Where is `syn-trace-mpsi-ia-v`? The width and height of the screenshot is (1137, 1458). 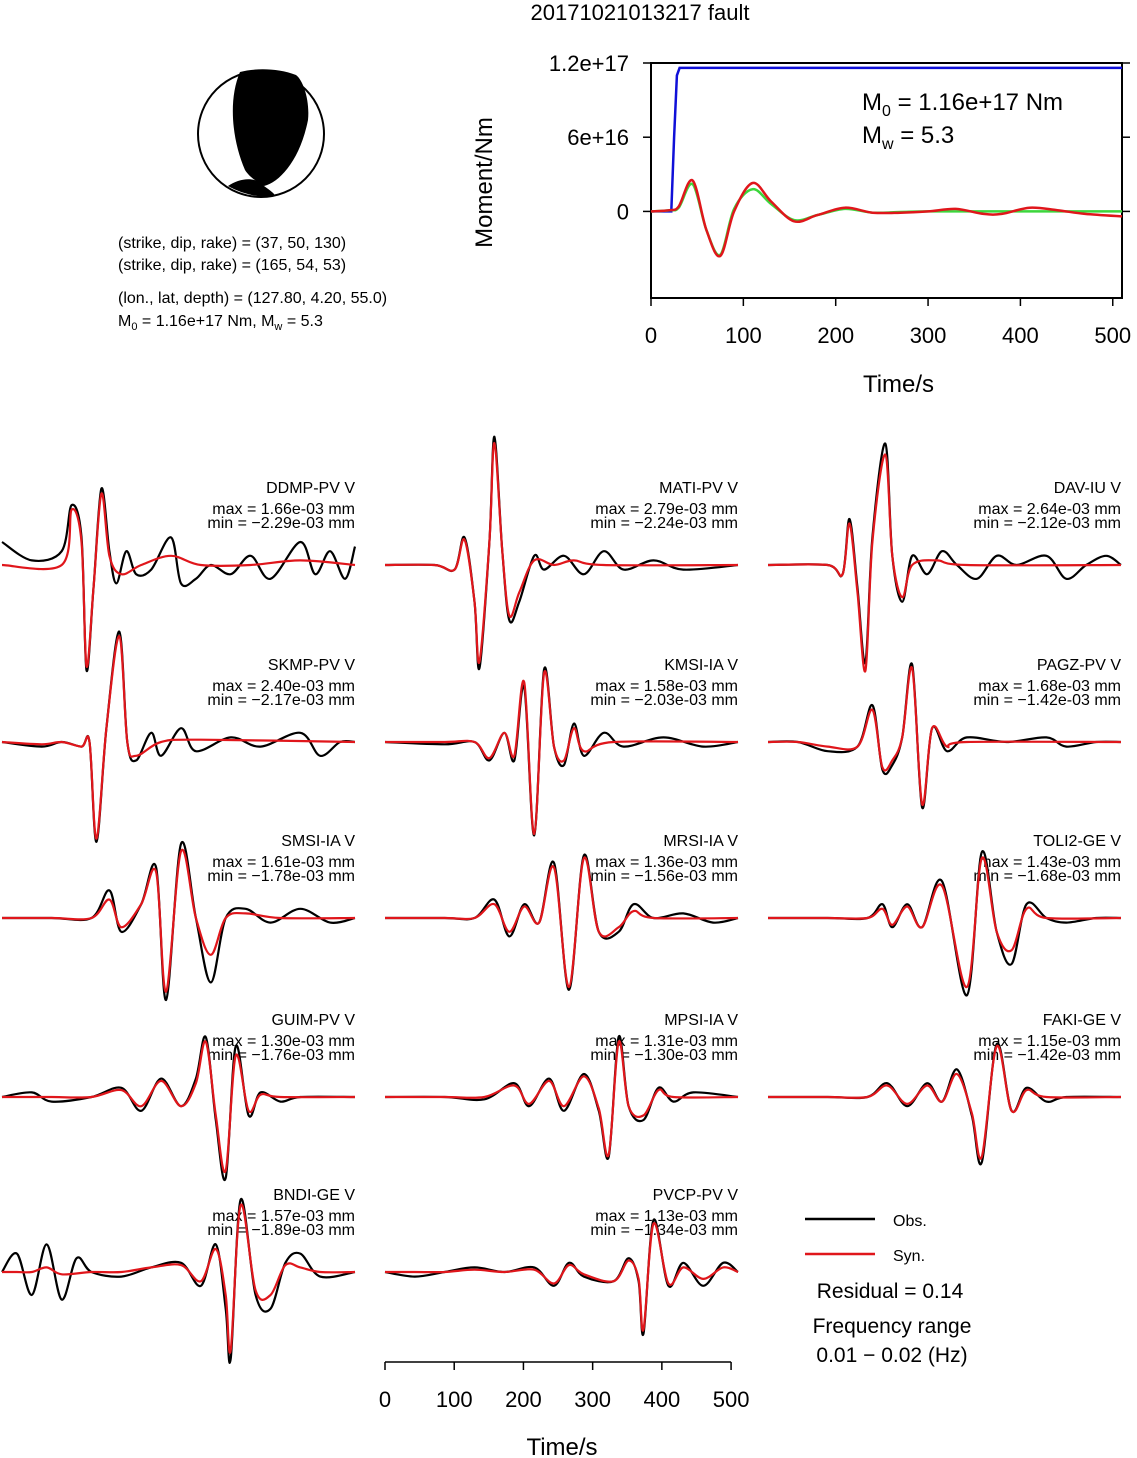
syn-trace-mpsi-ia-v is located at coordinates (562, 1099).